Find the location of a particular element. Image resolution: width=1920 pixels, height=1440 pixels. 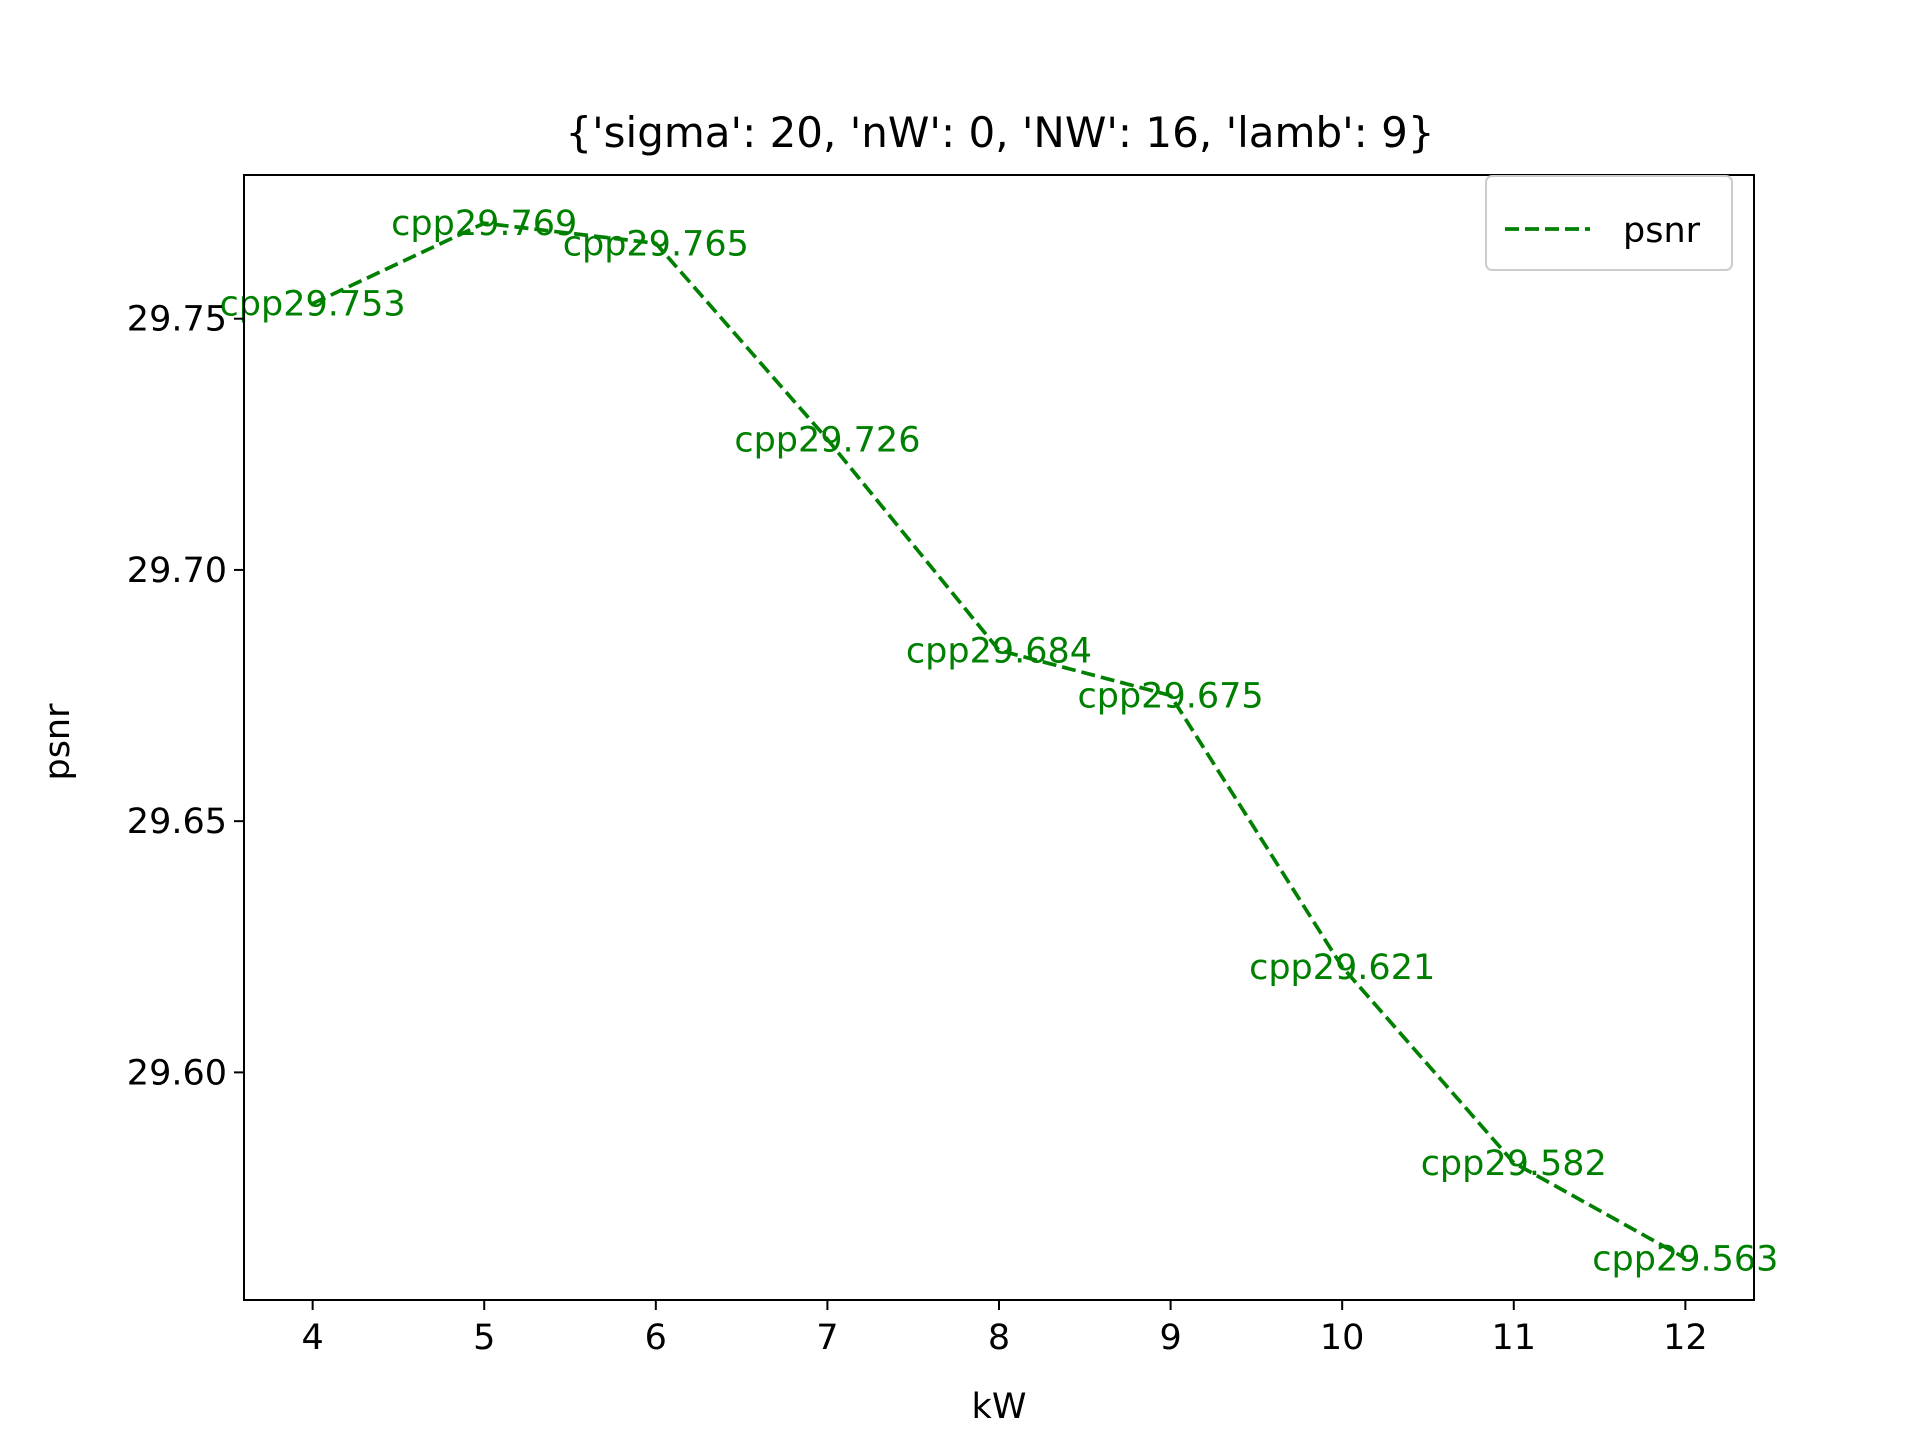

data-label: cpp29.621 is located at coordinates (1342, 968).